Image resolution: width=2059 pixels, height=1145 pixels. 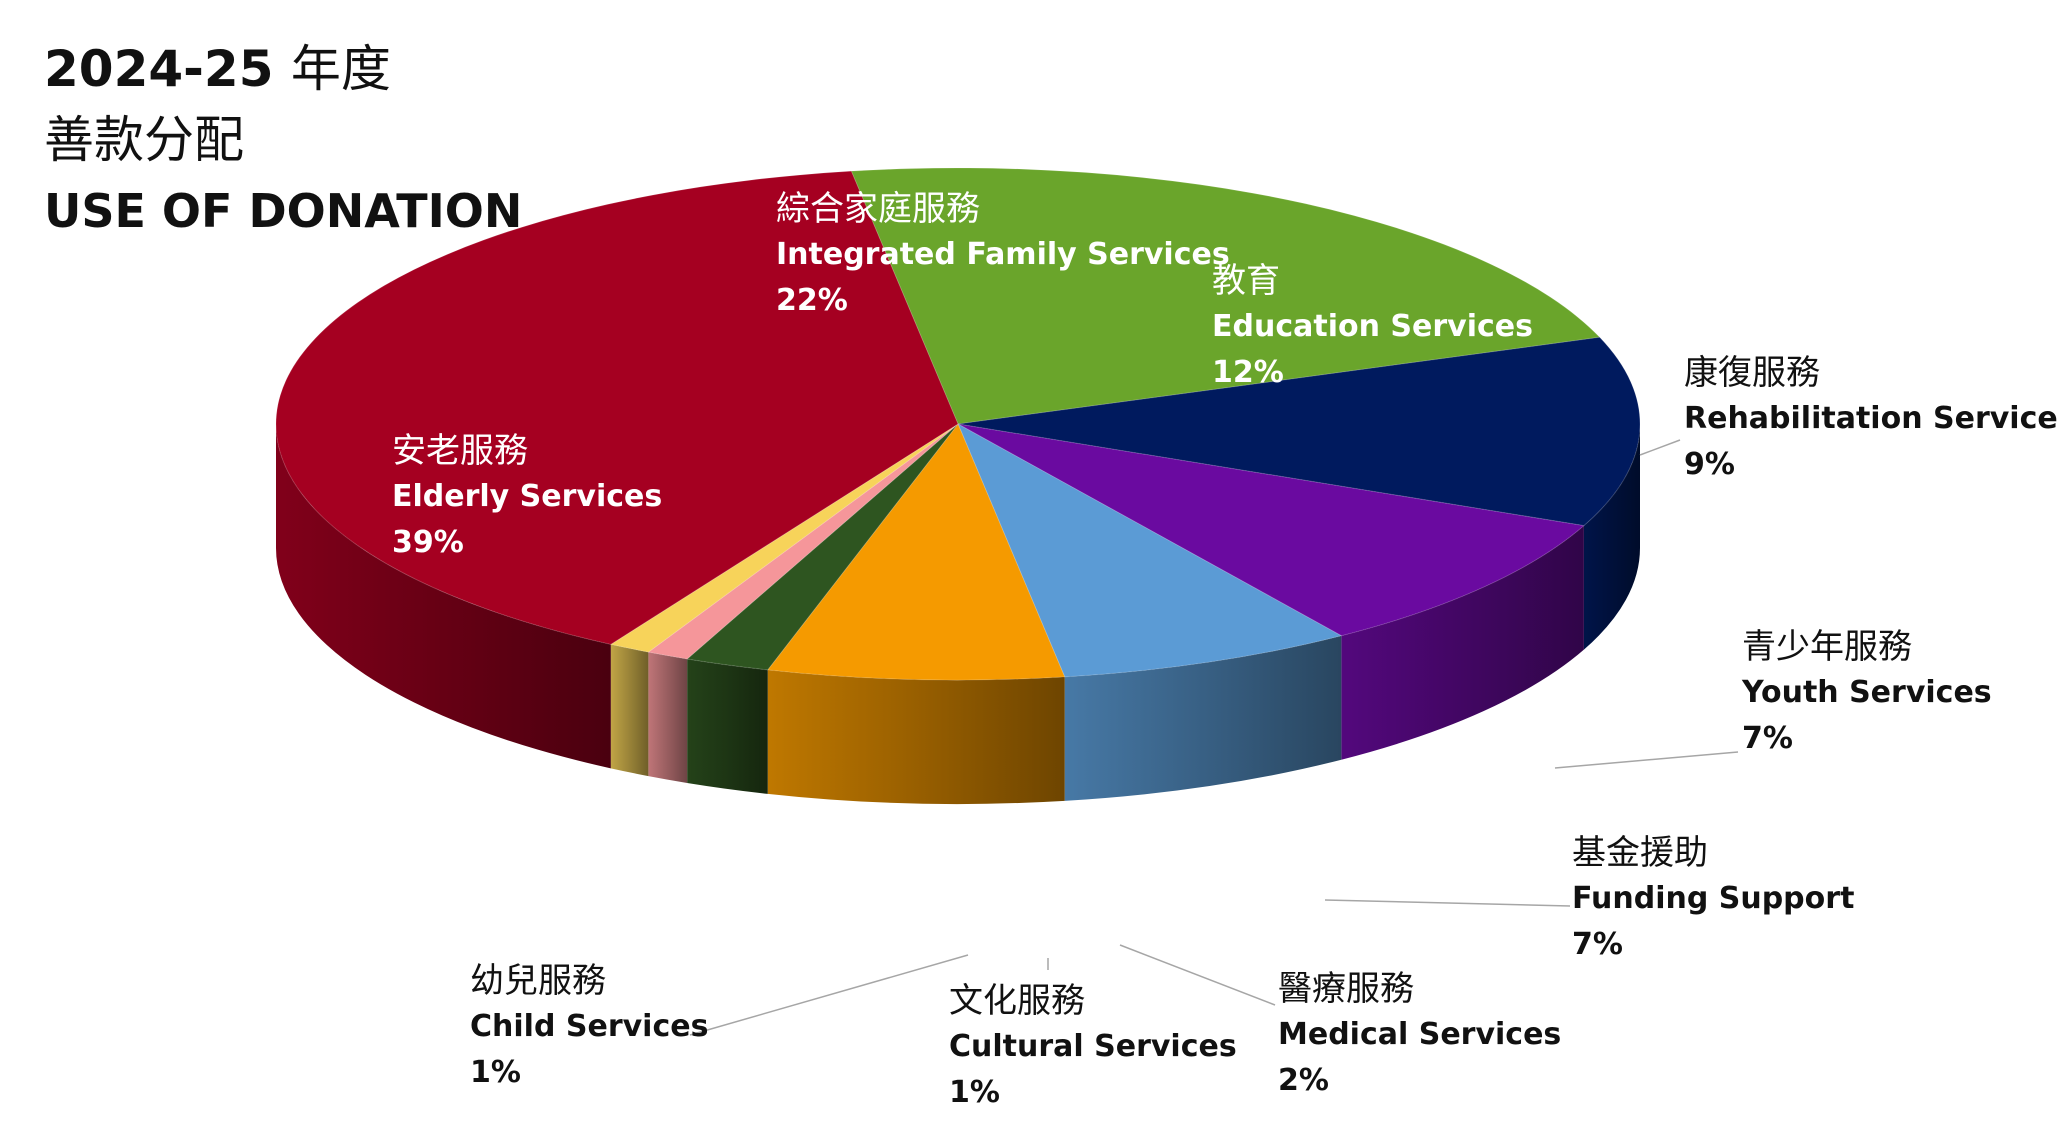 What do you see at coordinates (144, 140) in the screenshot?
I see `title-zh: 善款分配` at bounding box center [144, 140].